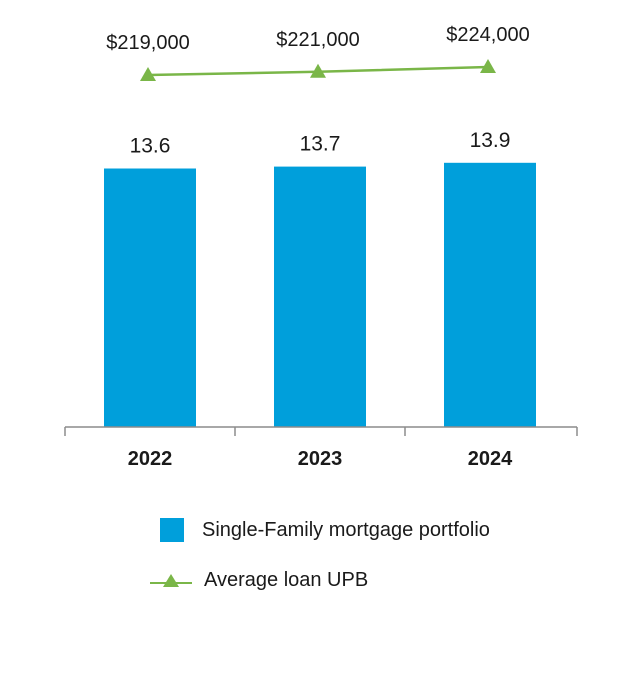  Describe the element at coordinates (150, 146) in the screenshot. I see `bar-data-label: 13.6` at that location.